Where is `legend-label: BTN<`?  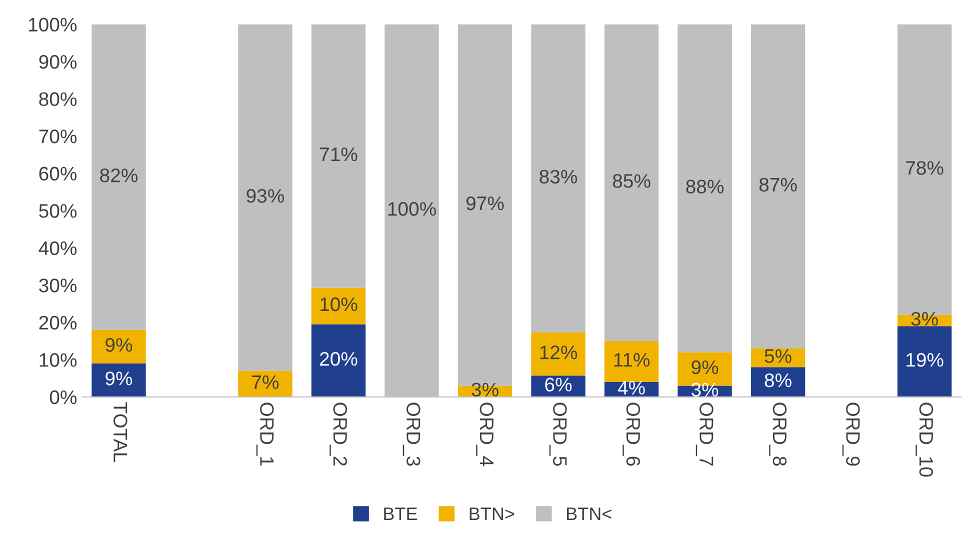
legend-label: BTN< is located at coordinates (589, 514).